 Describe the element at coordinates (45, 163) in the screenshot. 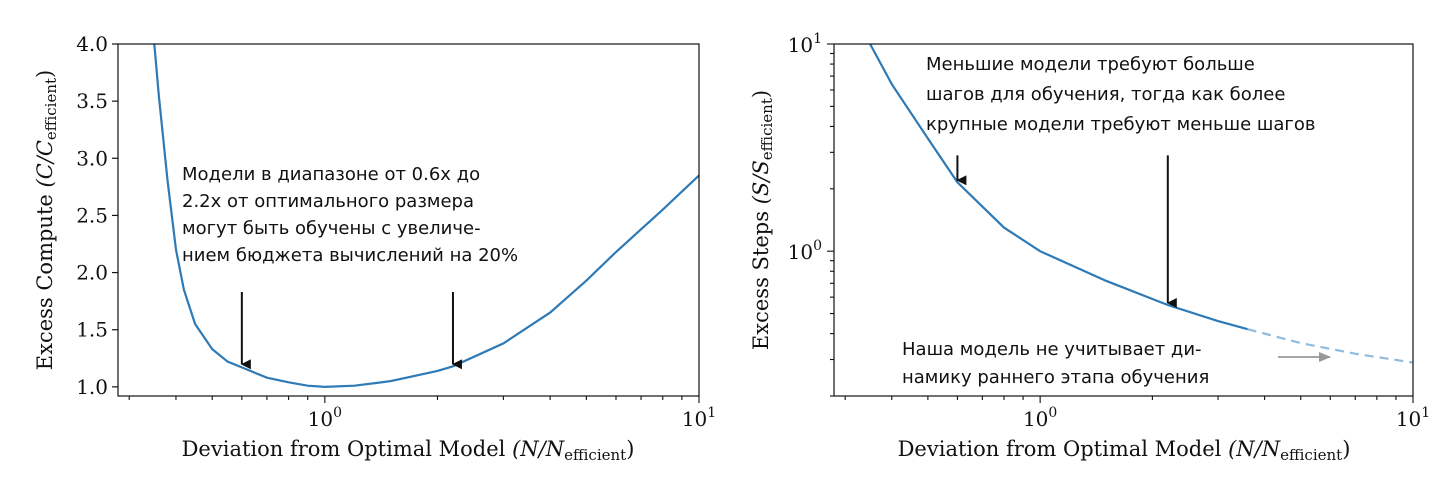

I see `y-axis-label-math: (C/C` at that location.